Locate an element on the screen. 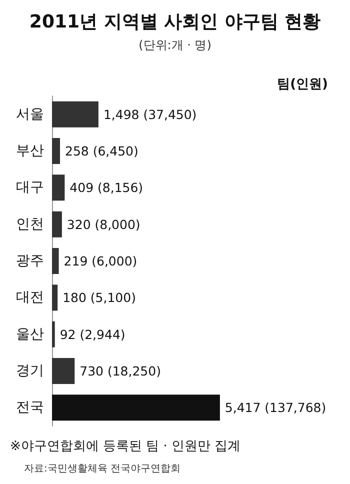 This screenshot has height=484, width=350. y-tick-label: 대전 is located at coordinates (30, 298).